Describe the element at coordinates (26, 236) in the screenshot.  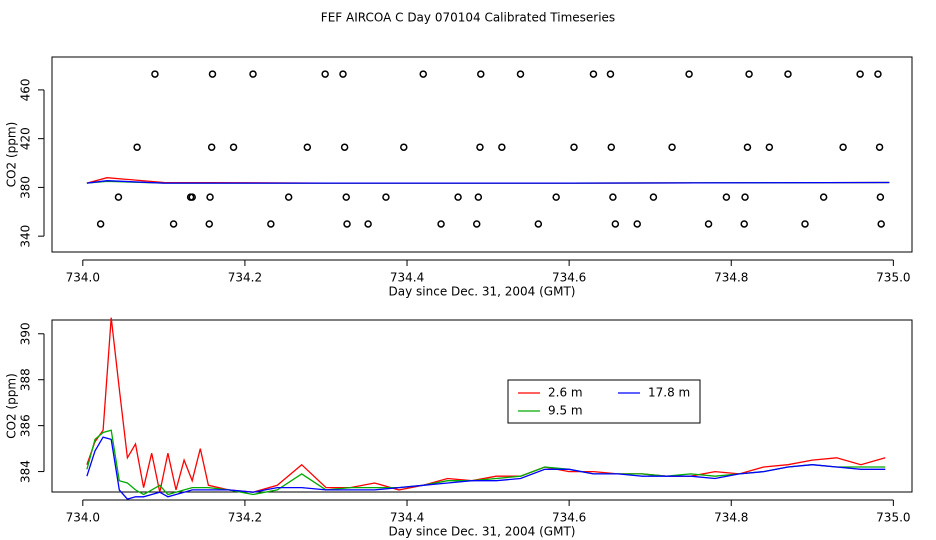
I see `y-tick-label: 340` at that location.